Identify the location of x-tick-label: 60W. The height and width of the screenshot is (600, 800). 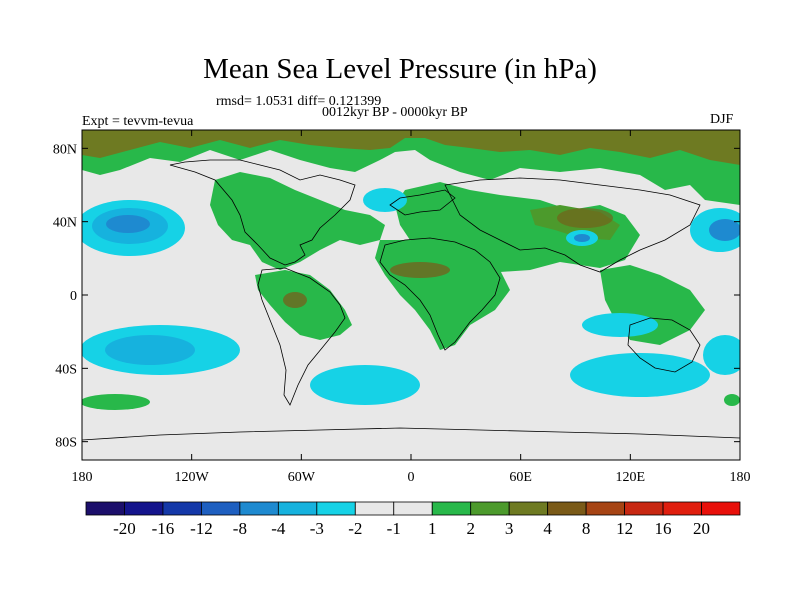
(302, 477).